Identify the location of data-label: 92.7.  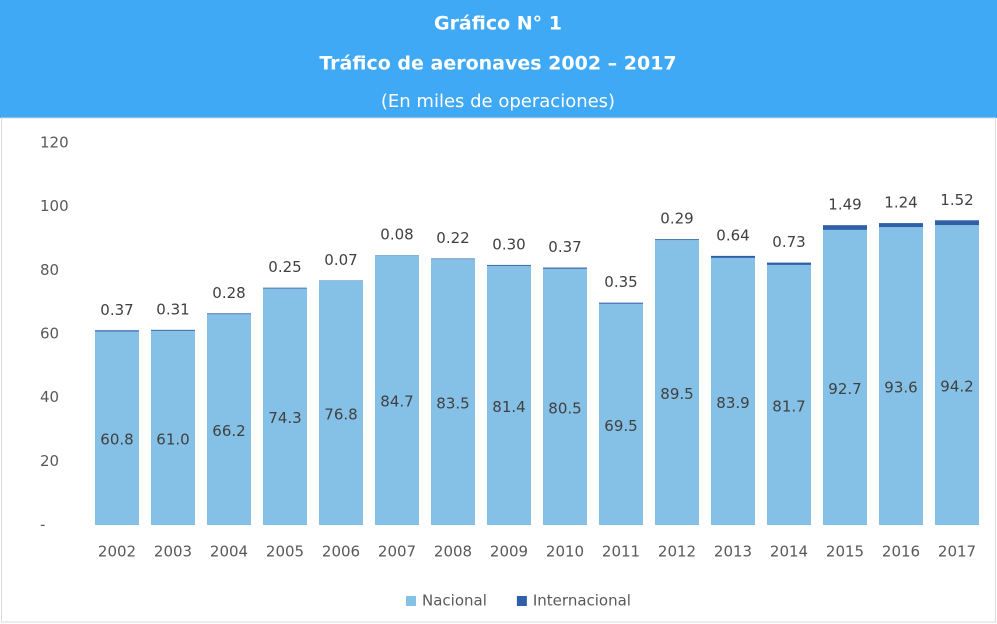
(844, 389).